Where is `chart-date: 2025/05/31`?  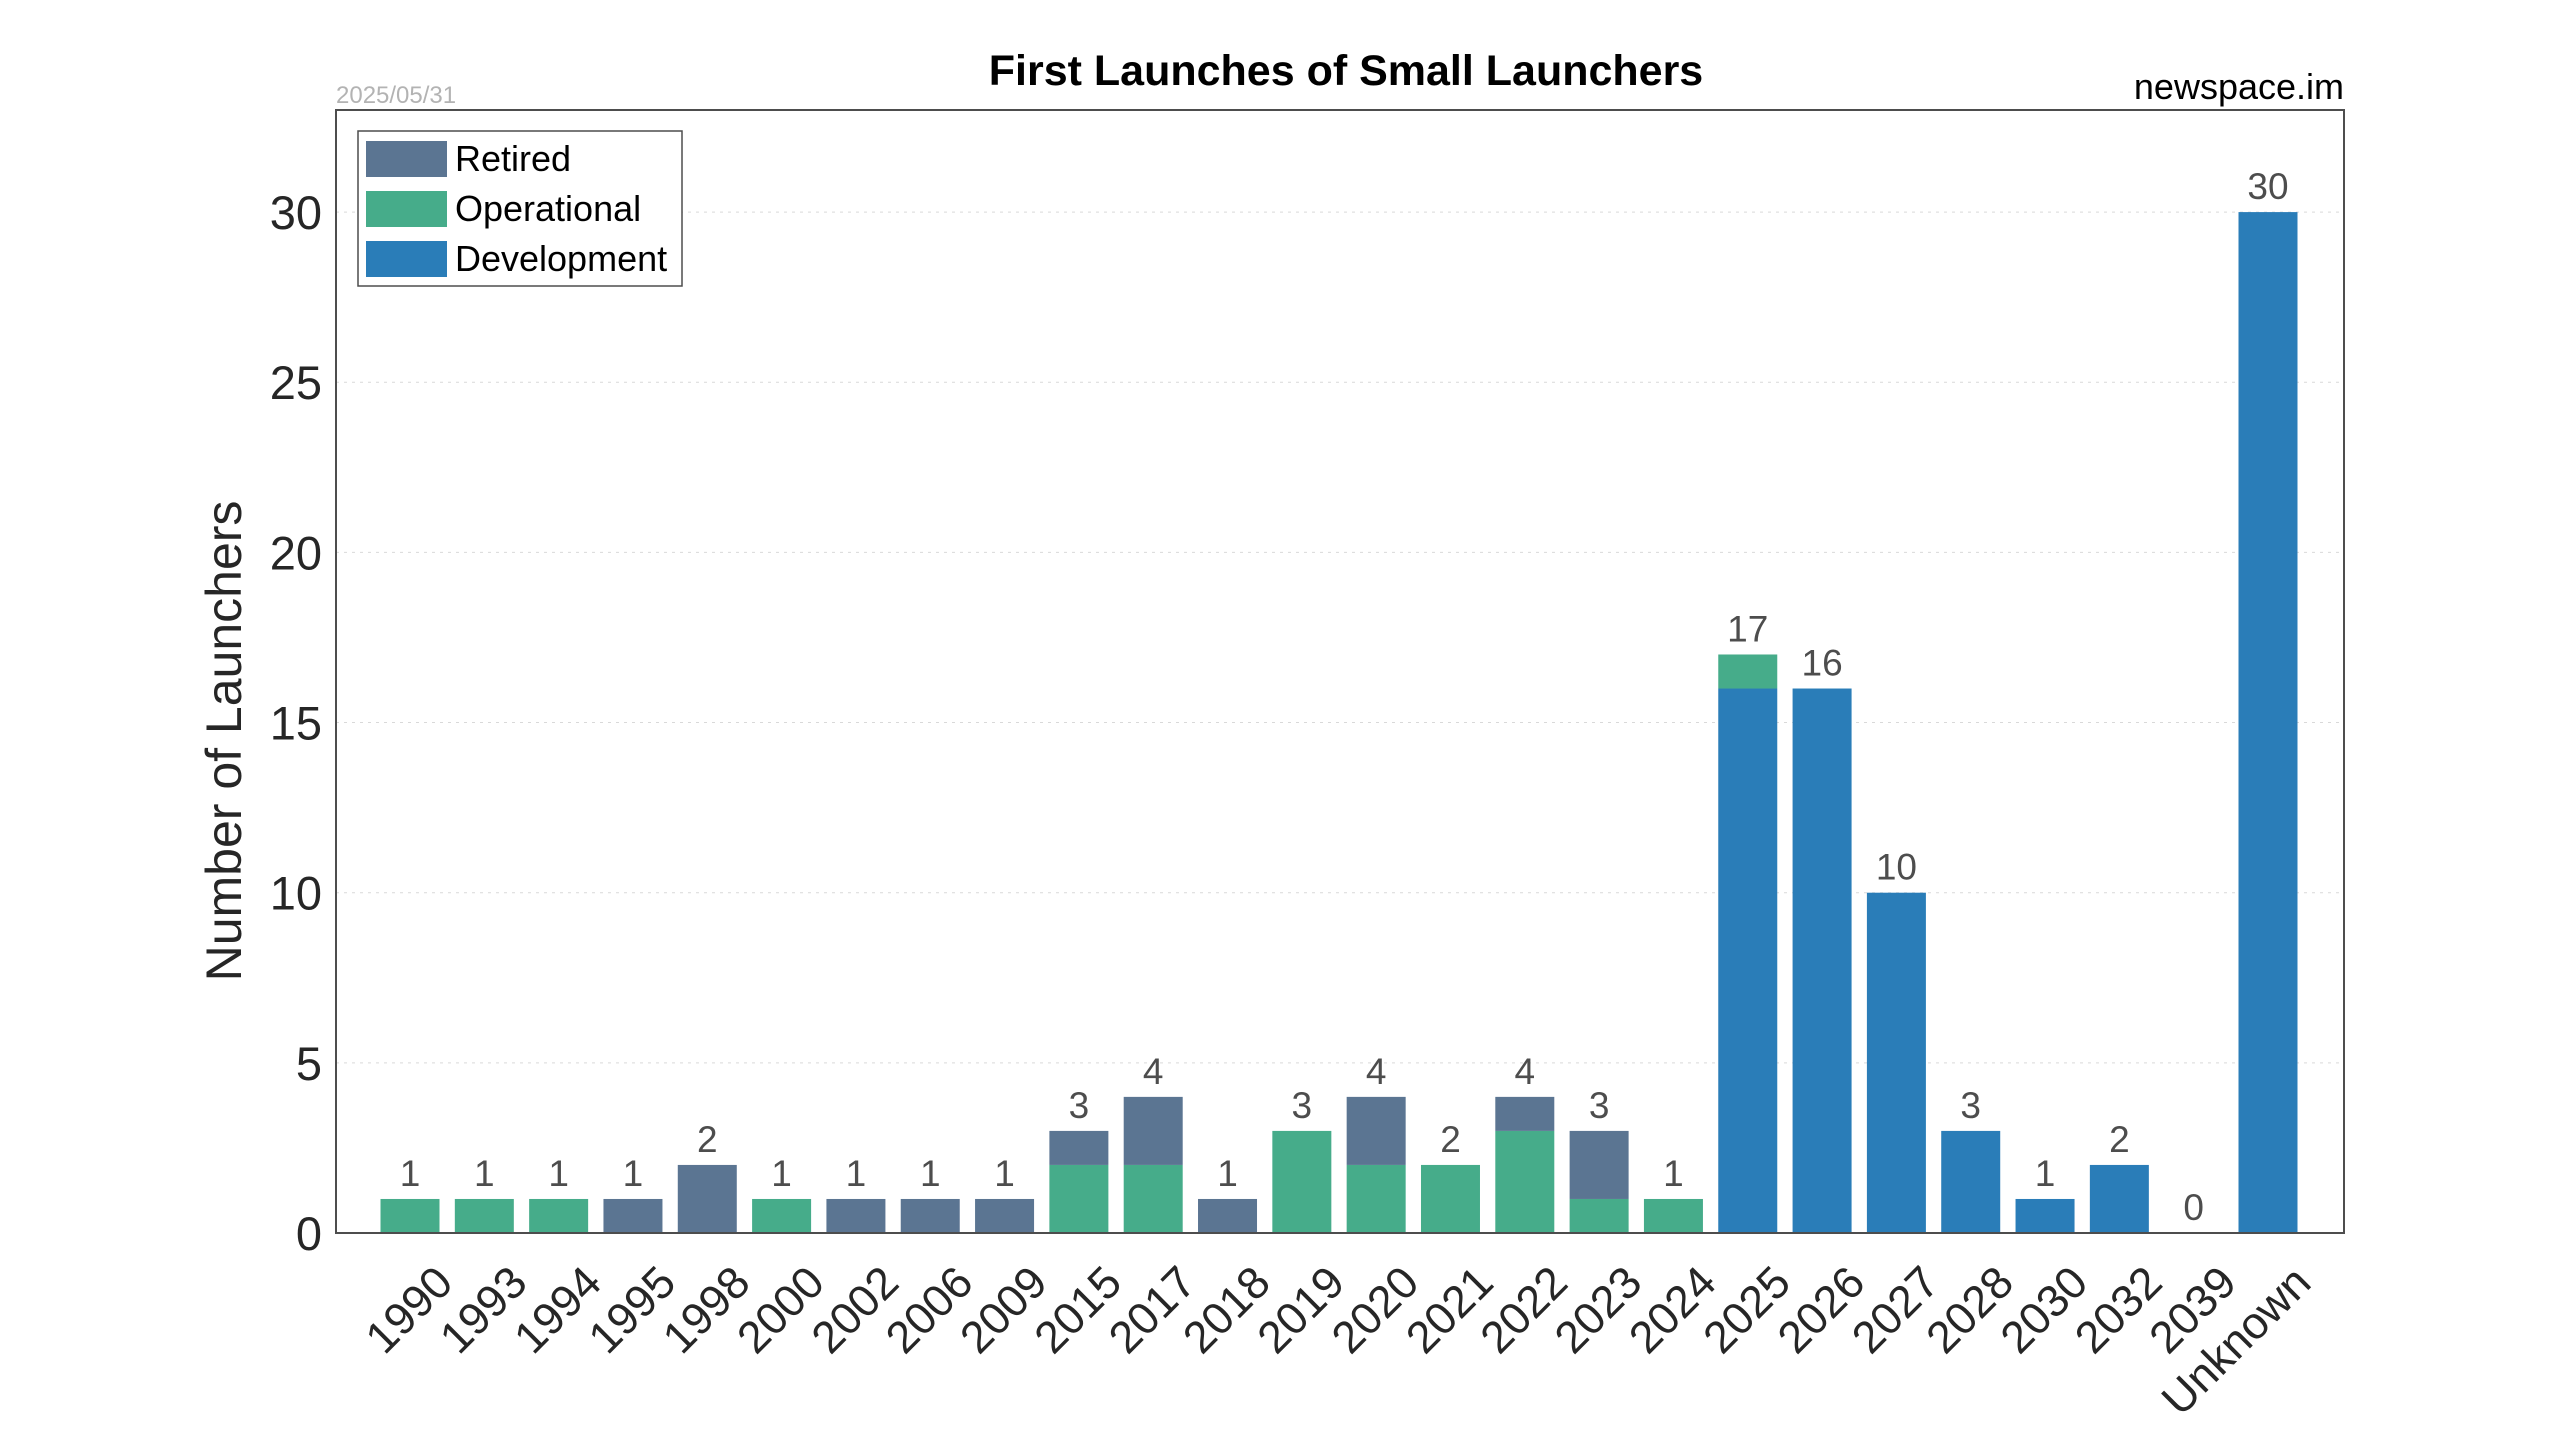
chart-date: 2025/05/31 is located at coordinates (396, 95).